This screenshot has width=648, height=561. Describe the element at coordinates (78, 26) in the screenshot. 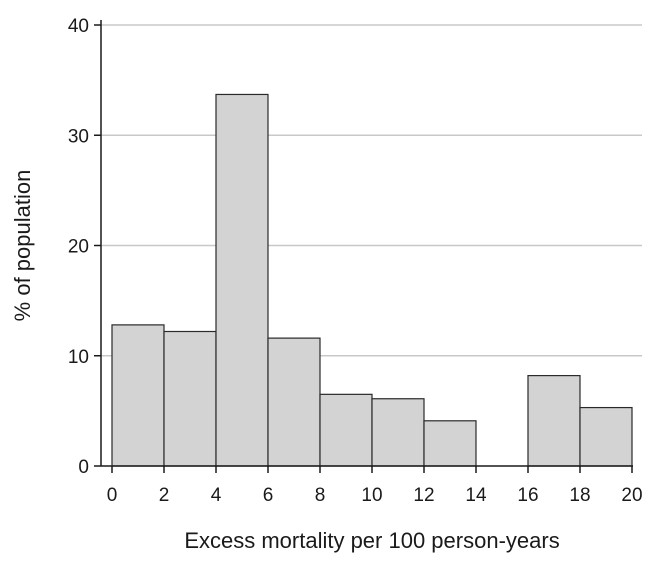

I see `y-tick-label-40: 40` at that location.